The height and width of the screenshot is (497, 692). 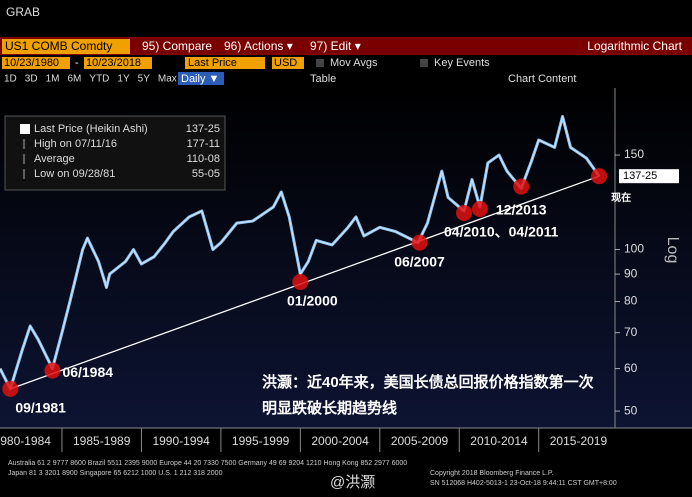 I want to click on field-box, so click(x=225, y=63).